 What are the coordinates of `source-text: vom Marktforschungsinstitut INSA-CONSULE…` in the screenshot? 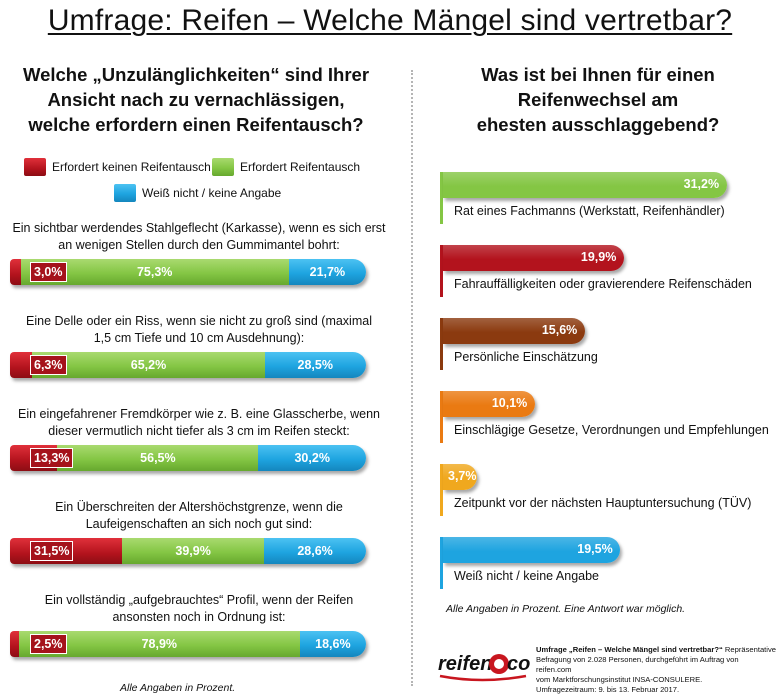 It's located at (619, 679).